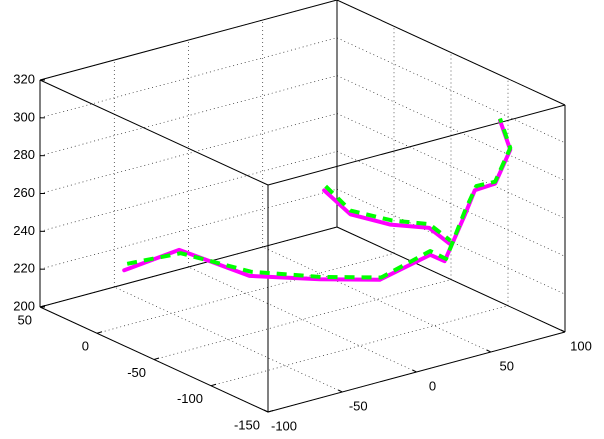 This screenshot has width=604, height=439. What do you see at coordinates (24, 305) in the screenshot?
I see `z-tick-label: 200` at bounding box center [24, 305].